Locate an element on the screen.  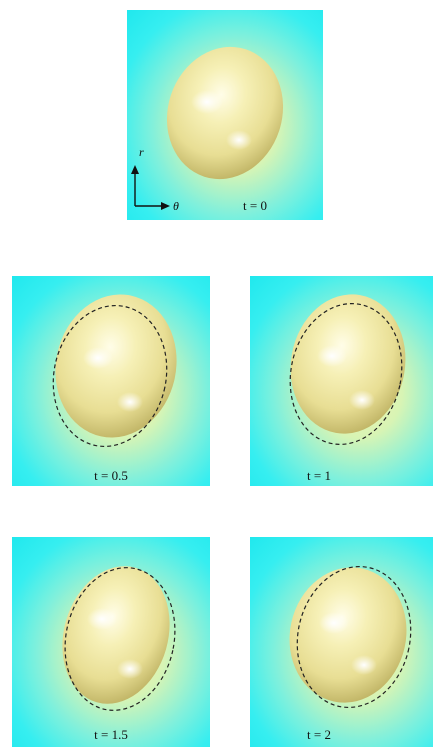
time-label: t = 1 is located at coordinates (319, 475).